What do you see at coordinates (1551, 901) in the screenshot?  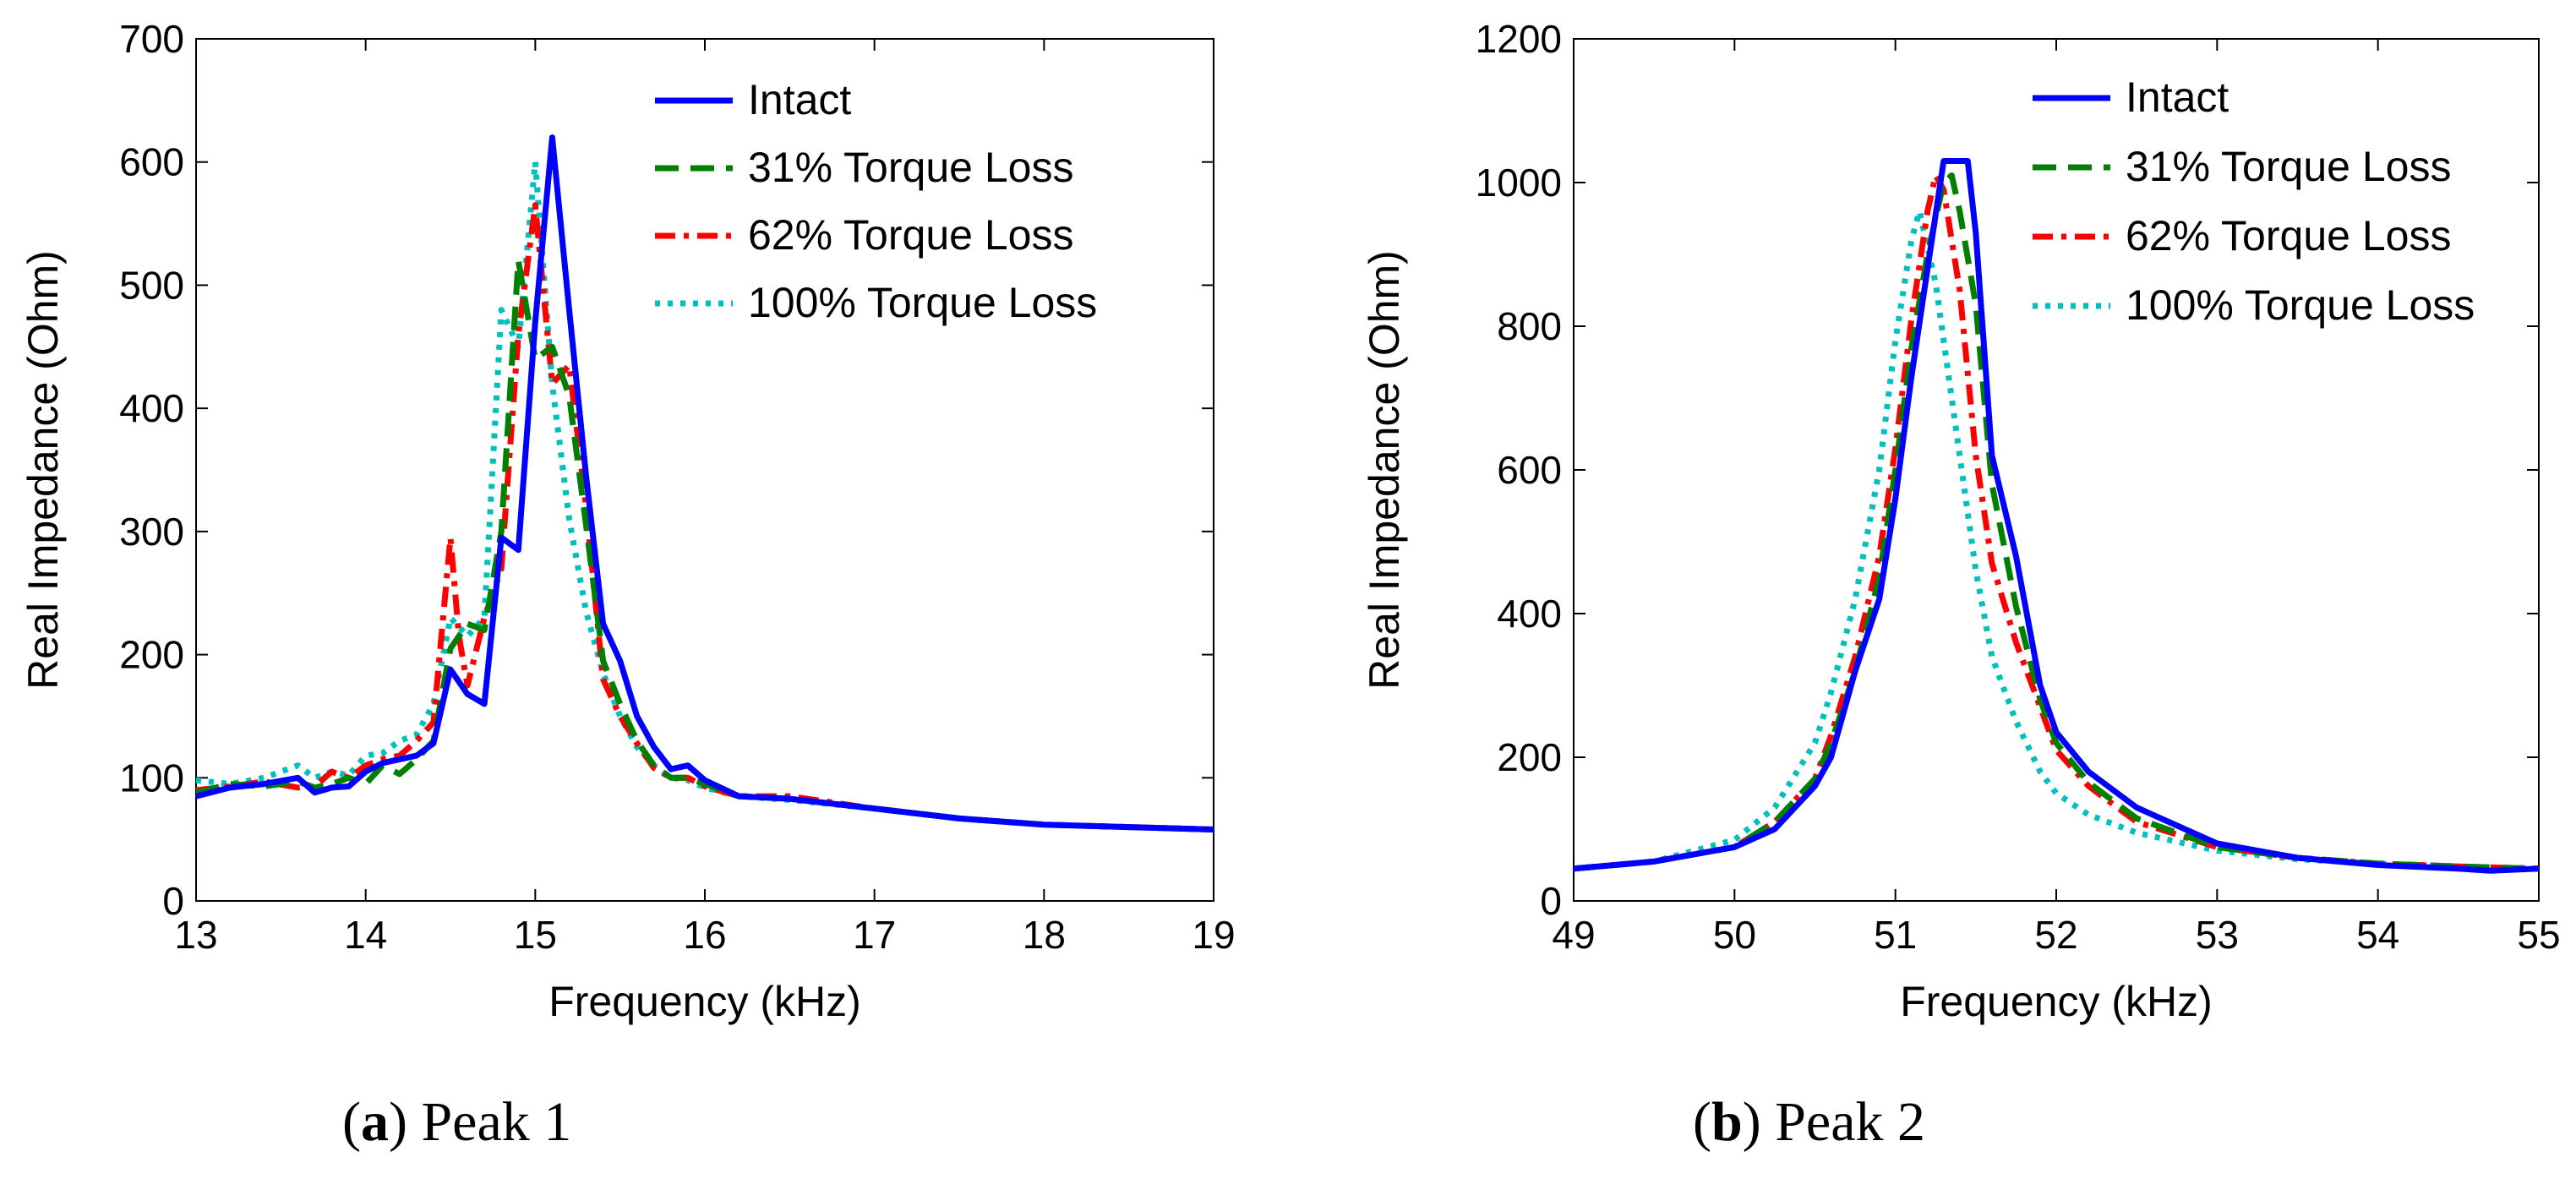 I see `y-tick-label-b: 0` at bounding box center [1551, 901].